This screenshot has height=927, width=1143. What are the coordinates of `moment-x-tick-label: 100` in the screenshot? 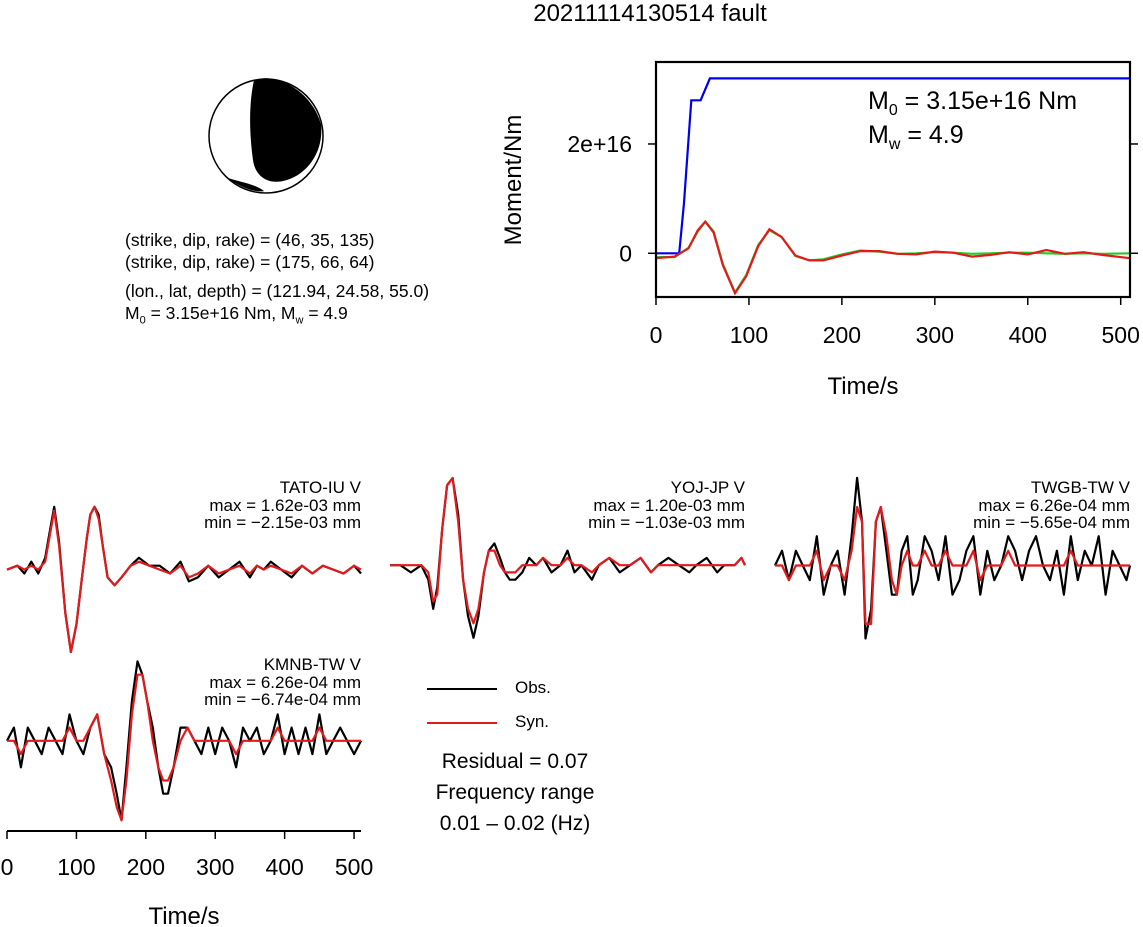 It's located at (749, 335).